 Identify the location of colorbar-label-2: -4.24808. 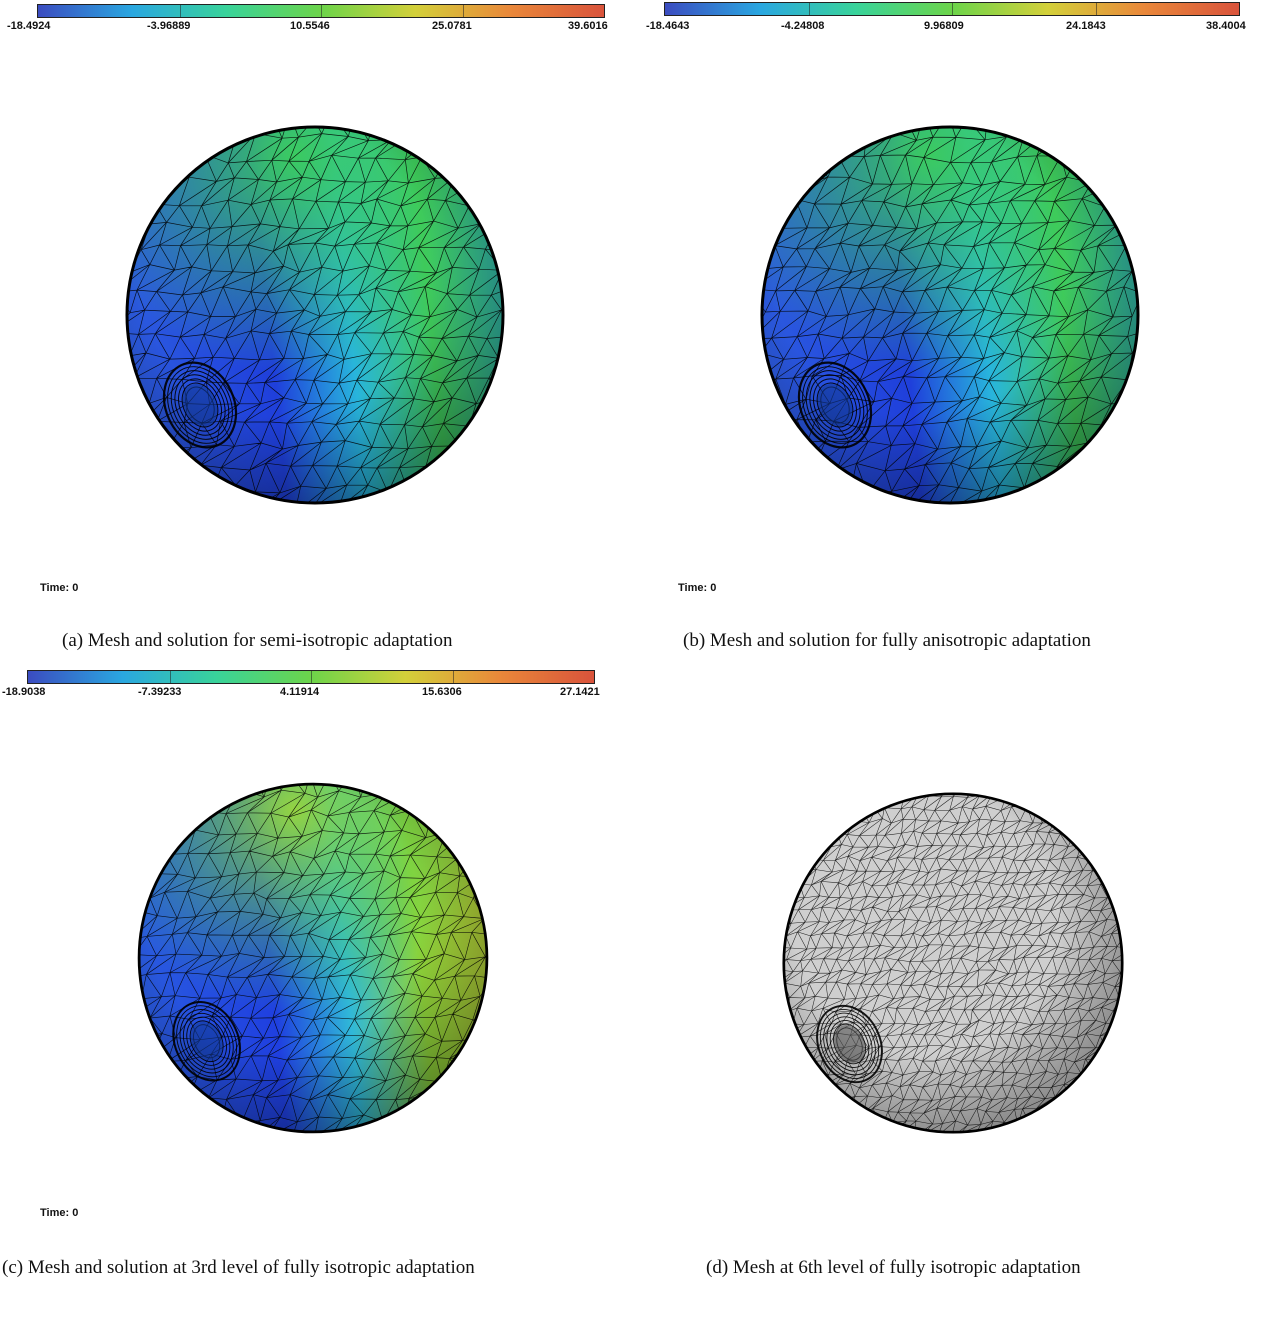
(803, 26).